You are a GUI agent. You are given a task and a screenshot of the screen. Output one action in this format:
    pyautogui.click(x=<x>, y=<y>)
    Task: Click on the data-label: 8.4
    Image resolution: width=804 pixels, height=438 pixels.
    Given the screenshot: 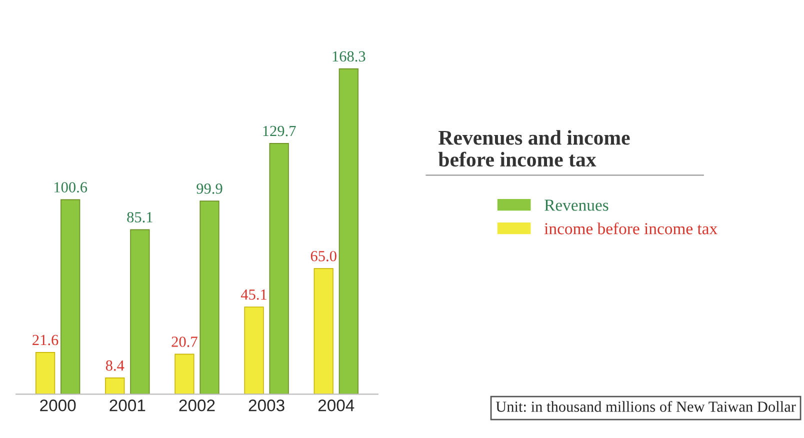 What is the action you would take?
    pyautogui.click(x=115, y=365)
    